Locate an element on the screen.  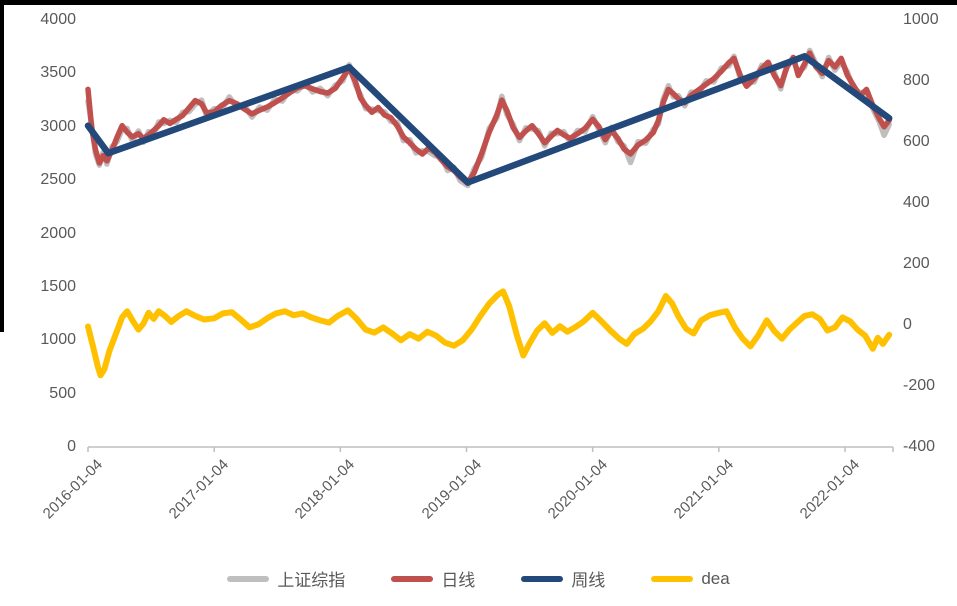
right-axis-tick-label: 800 is located at coordinates (916, 80).